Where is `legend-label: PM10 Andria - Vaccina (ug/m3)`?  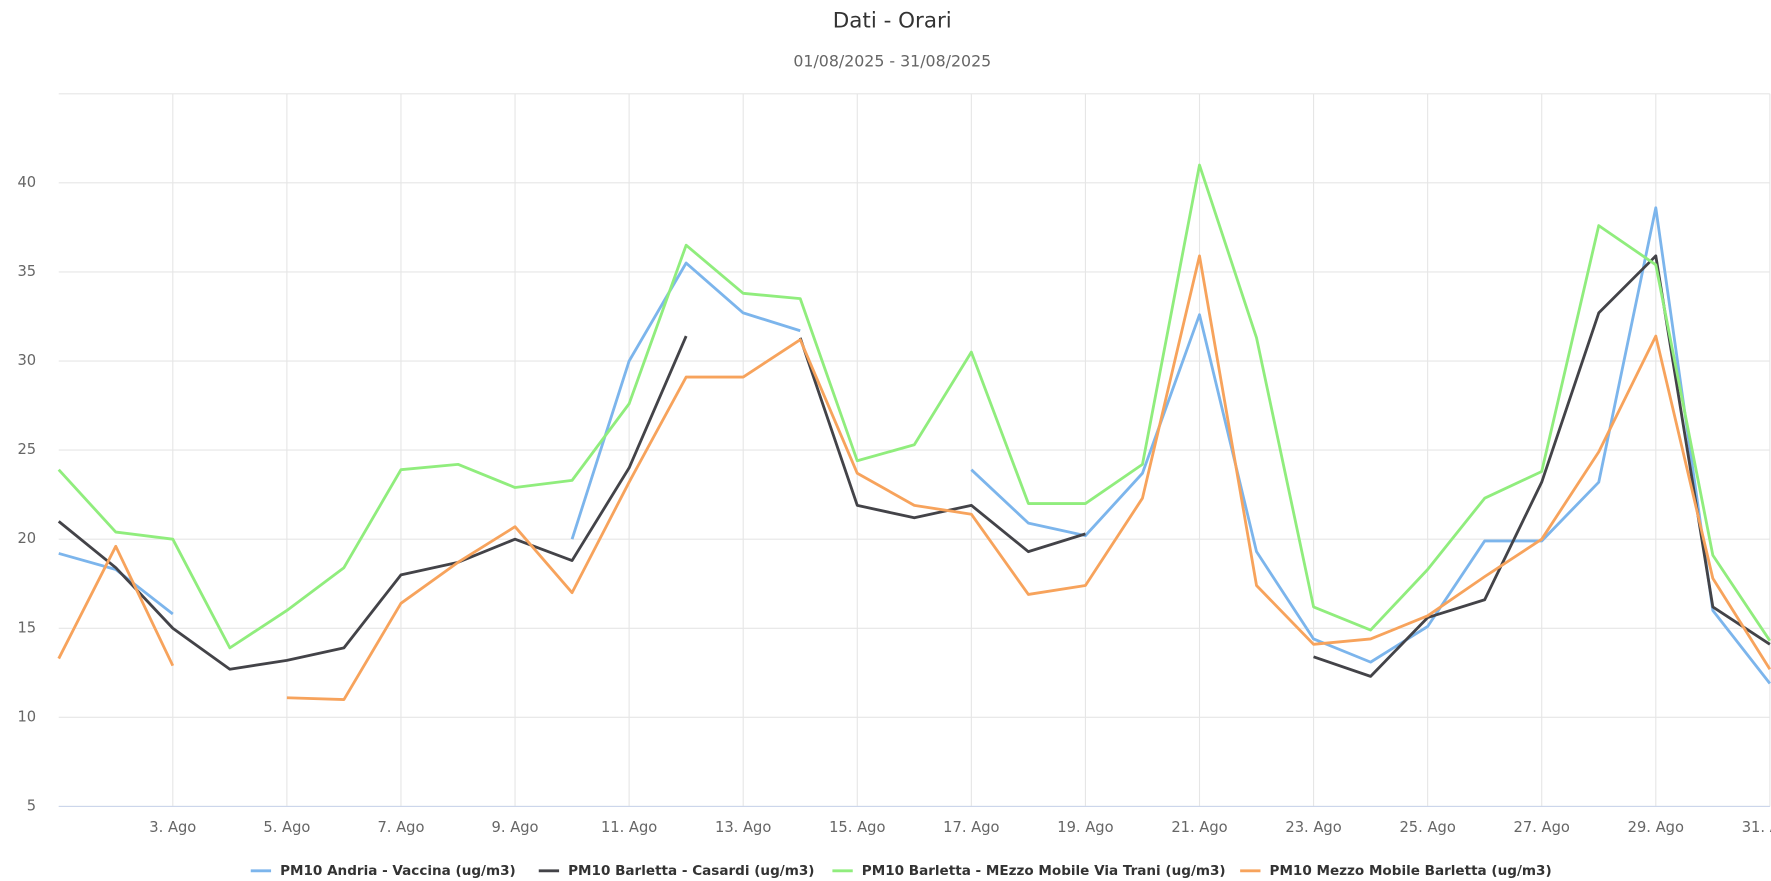 legend-label: PM10 Andria - Vaccina (ug/m3) is located at coordinates (398, 871).